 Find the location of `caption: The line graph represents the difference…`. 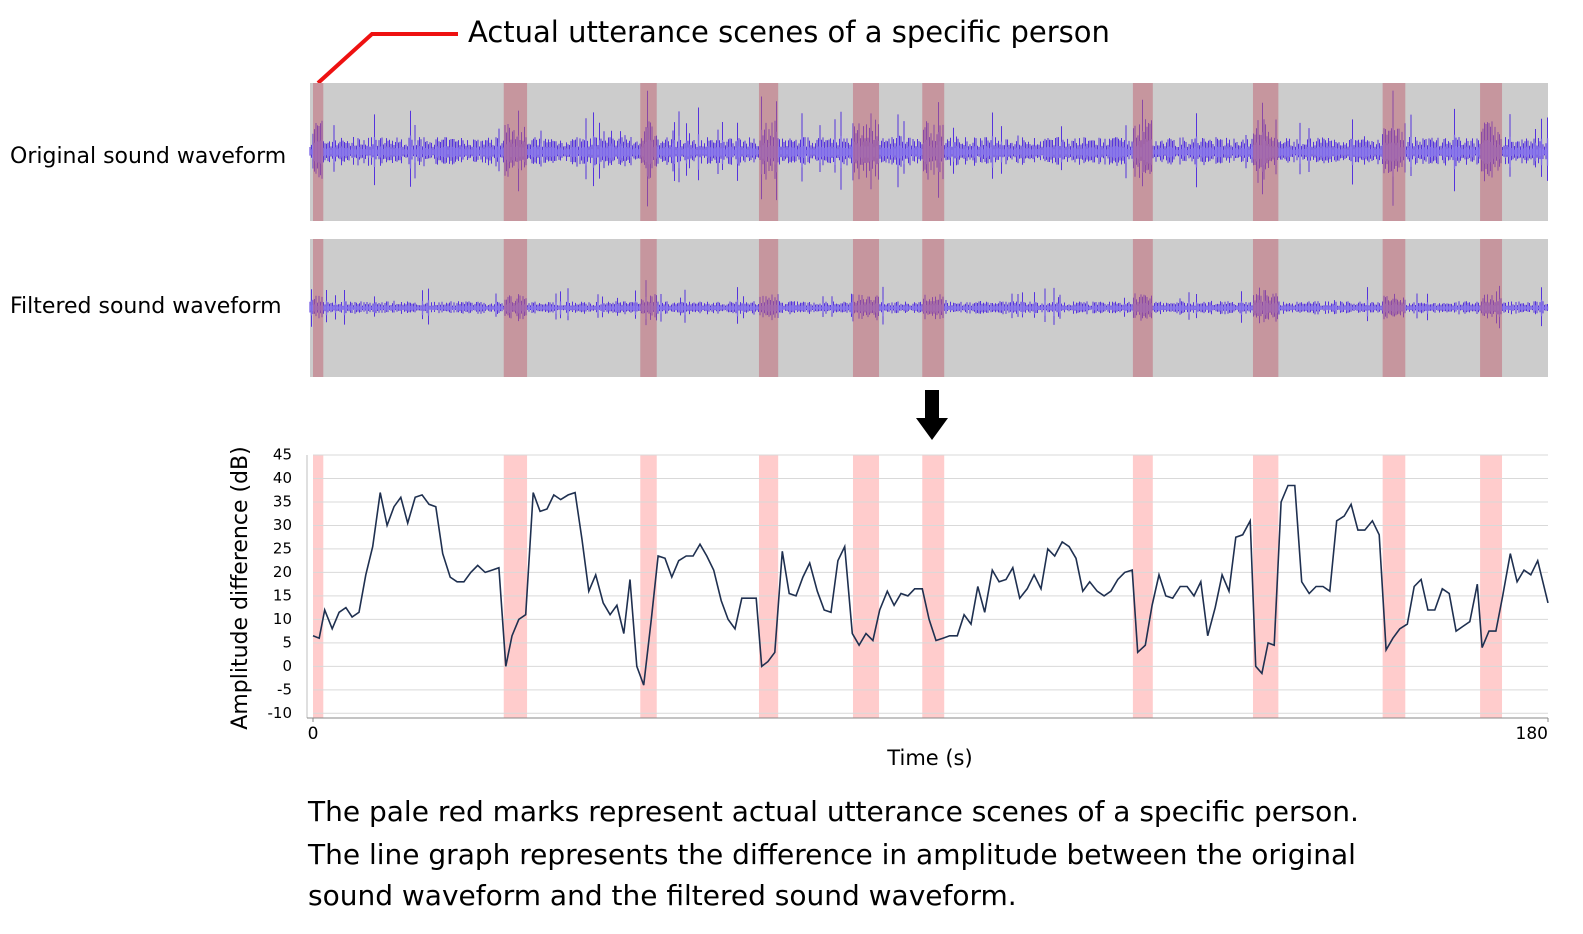

caption: The line graph represents the difference… is located at coordinates (831, 854).